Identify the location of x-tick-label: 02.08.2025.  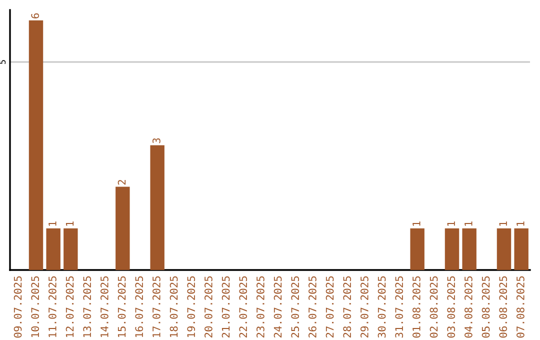
(434, 307).